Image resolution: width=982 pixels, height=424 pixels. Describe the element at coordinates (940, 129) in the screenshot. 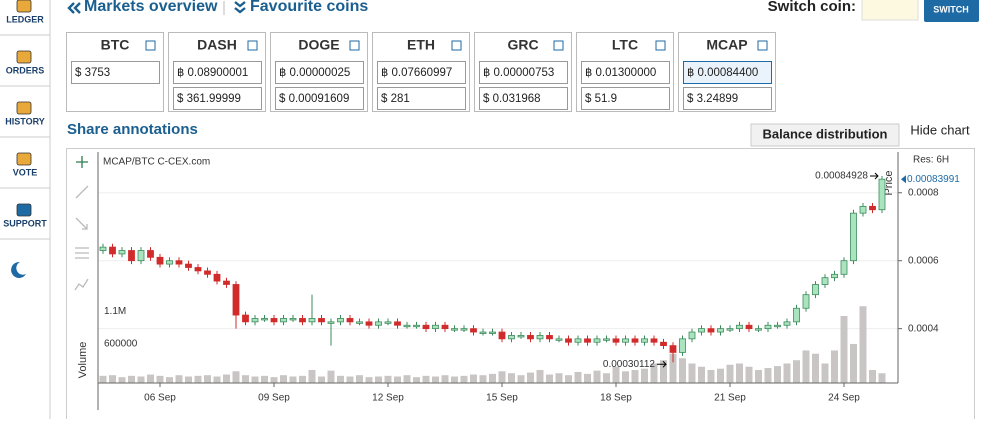

I see `tab-label: Hide chart` at that location.